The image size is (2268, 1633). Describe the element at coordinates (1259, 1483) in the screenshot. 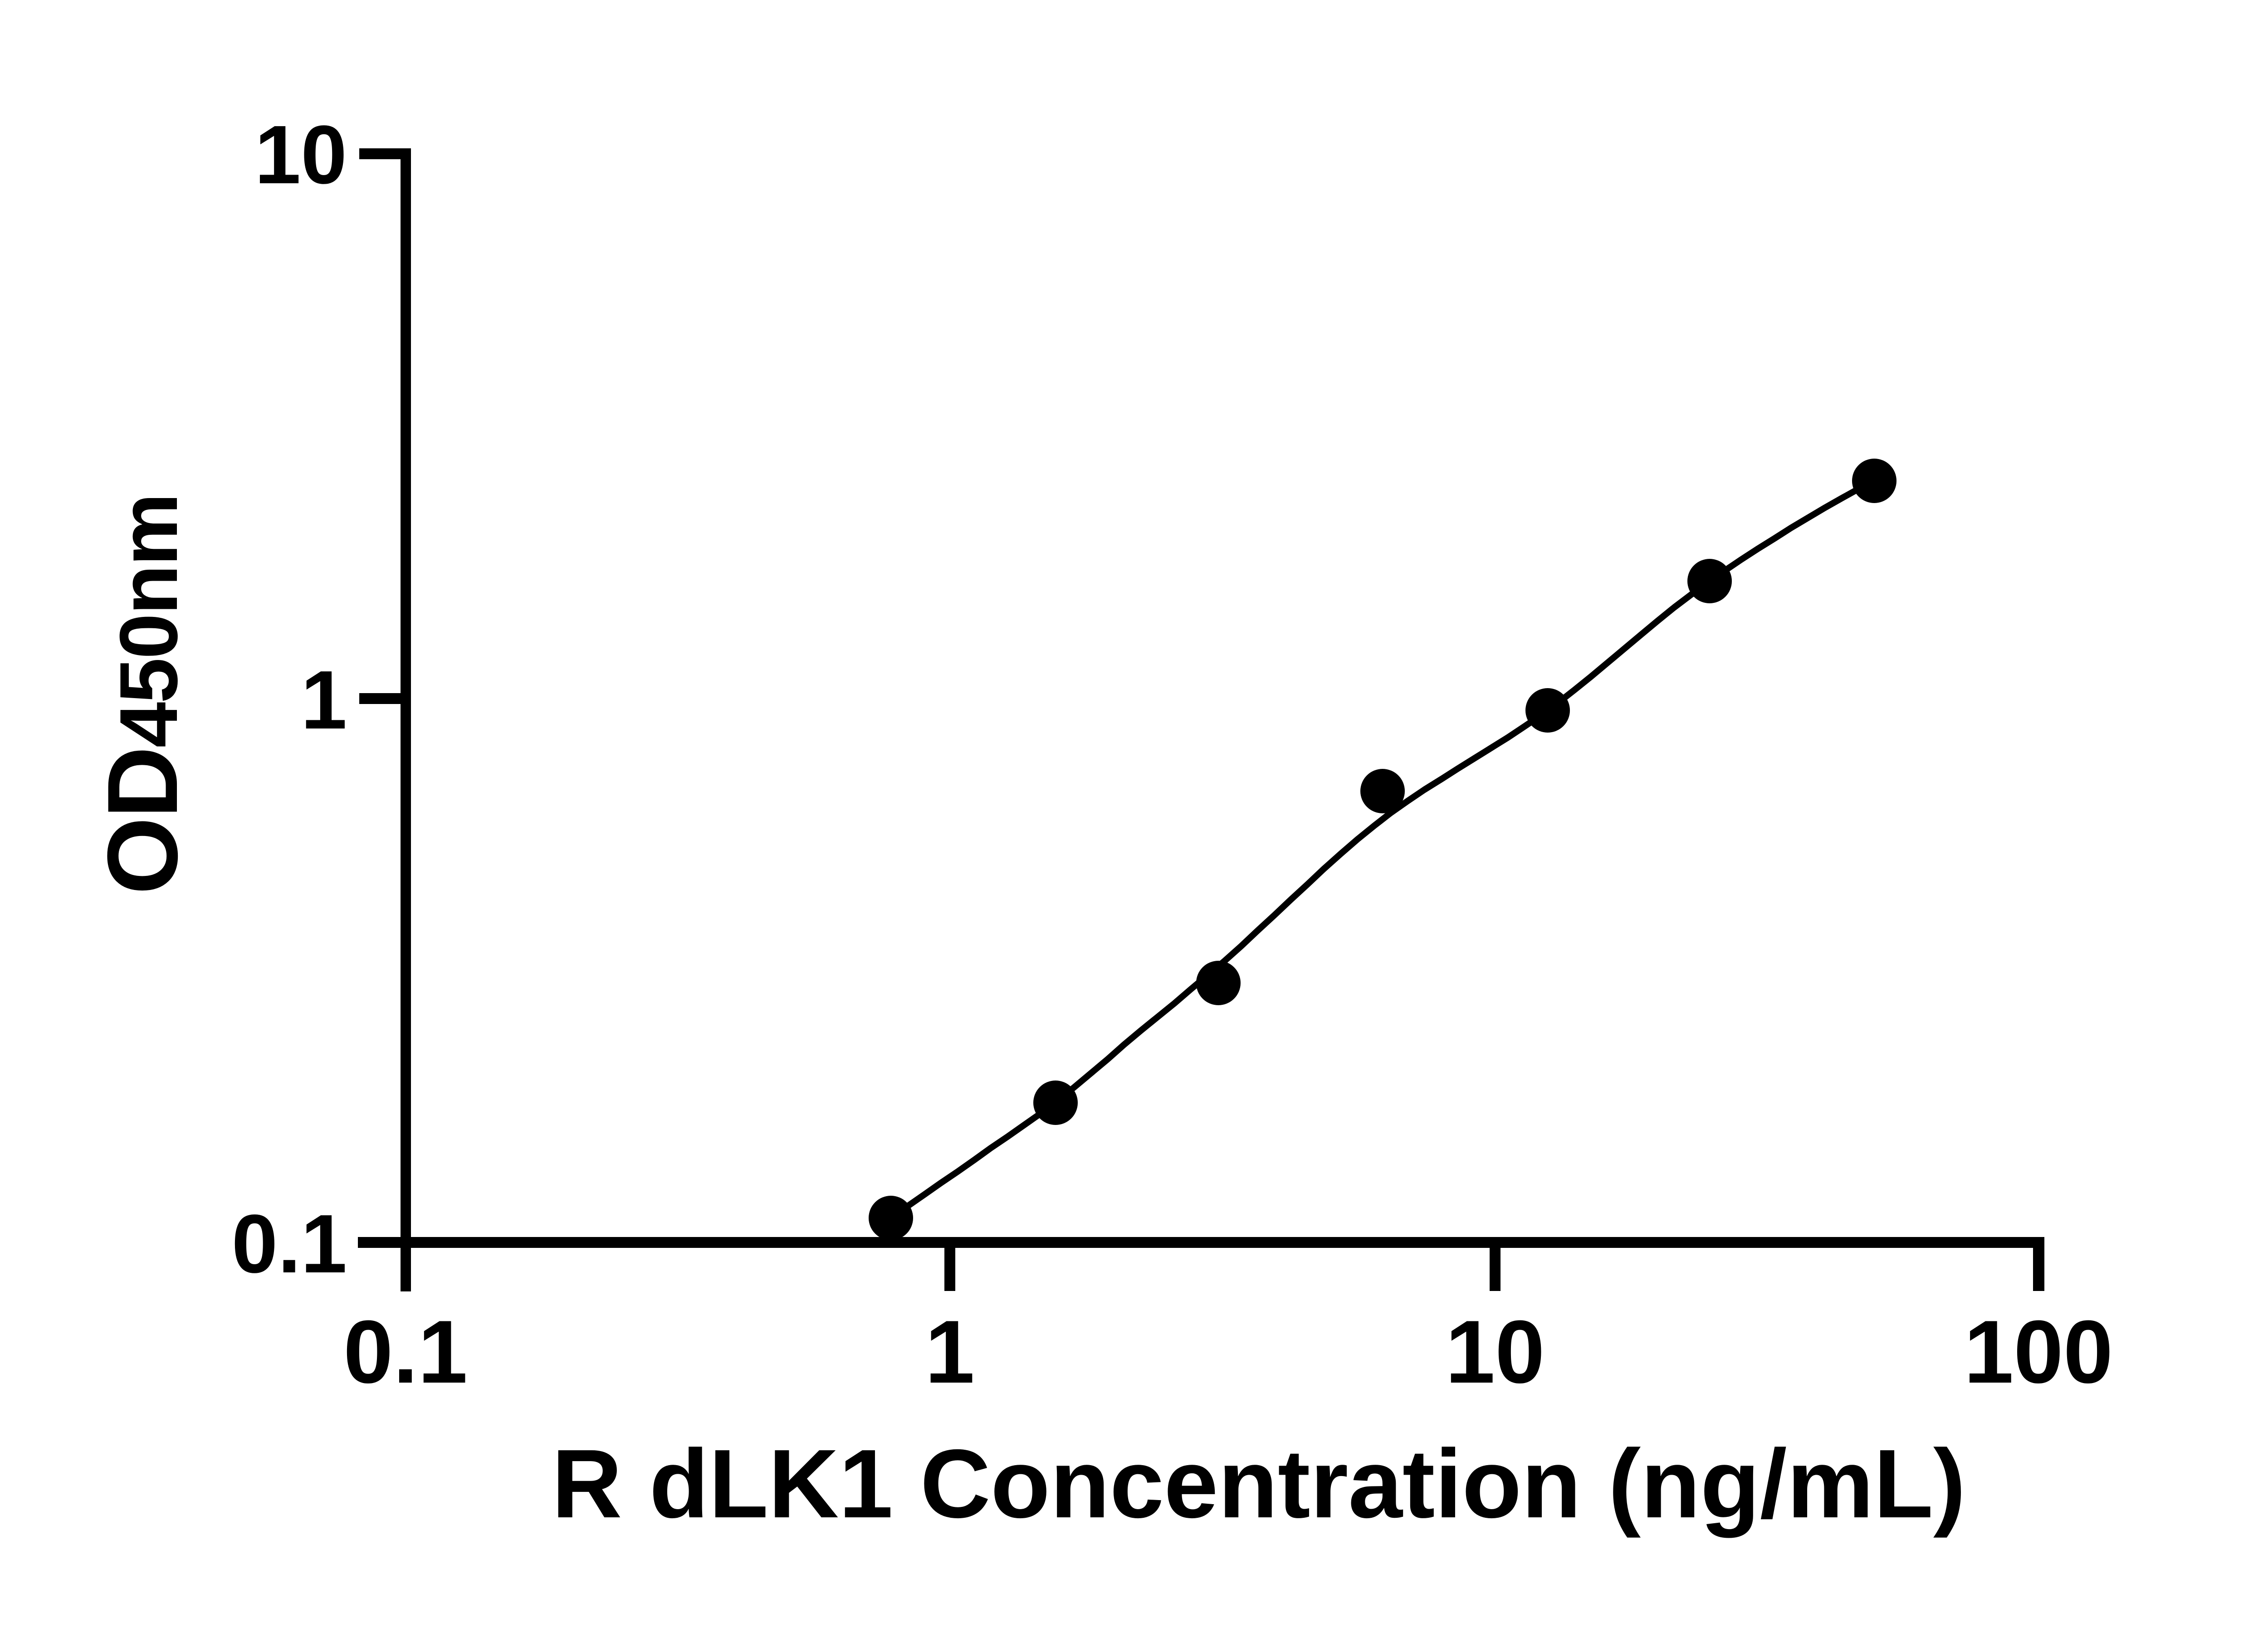

I see `svg-text: R dLK1 Concentration (ng/mL)` at that location.